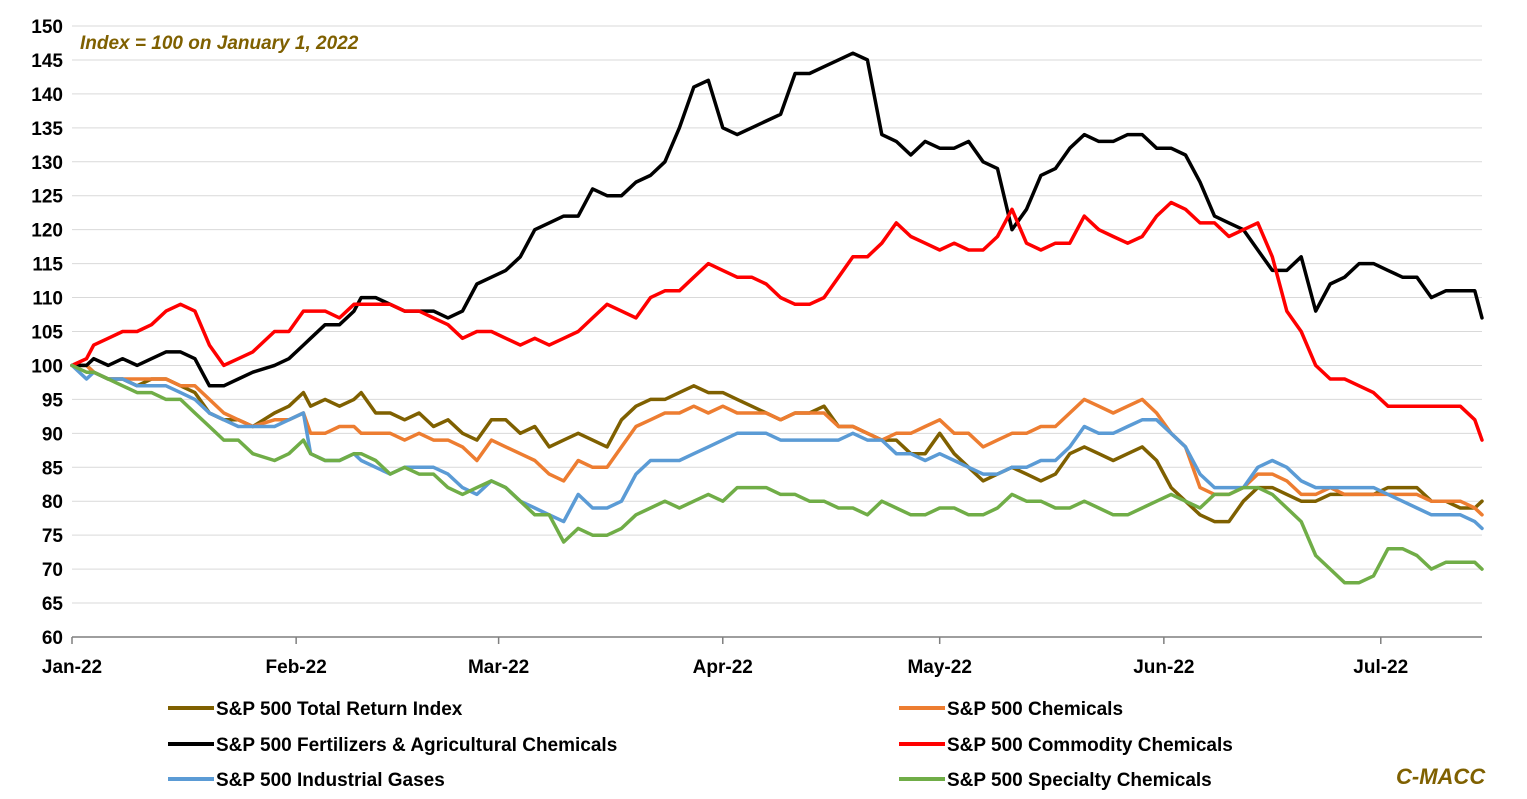 The image size is (1527, 799). I want to click on y-tick-label: 105, so click(47, 333).